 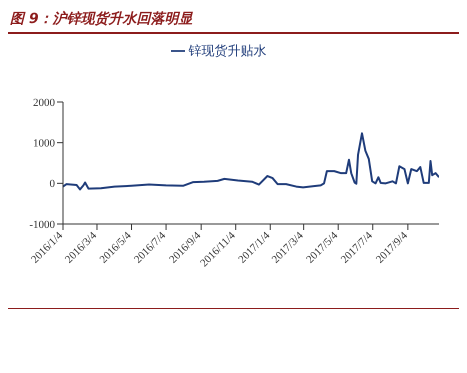 What do you see at coordinates (233, 21) in the screenshot?
I see `chart-title: 图 9：沪锌现货升水回落明显` at bounding box center [233, 21].